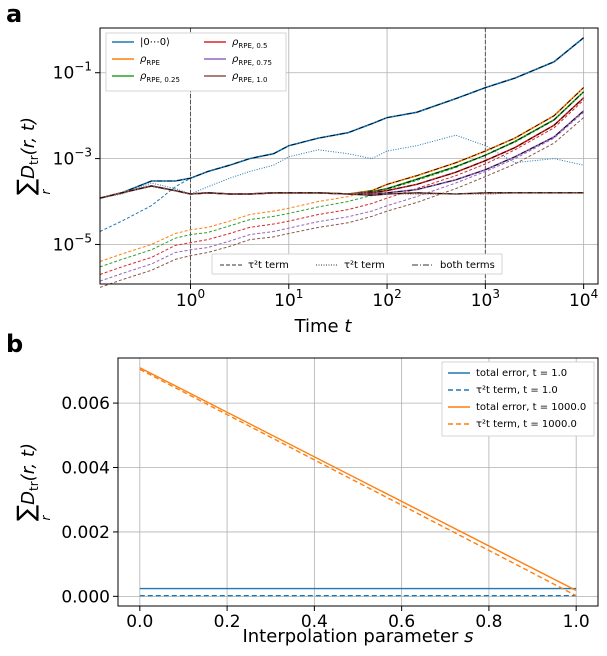 The height and width of the screenshot is (656, 607). Describe the element at coordinates (139, 622) in the screenshot. I see `b-xtick-label-0: 0.0` at that location.